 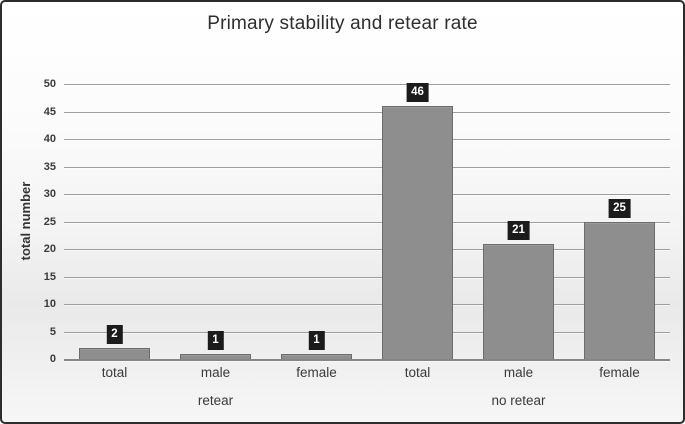 I want to click on bar-total-retear, so click(x=114, y=353).